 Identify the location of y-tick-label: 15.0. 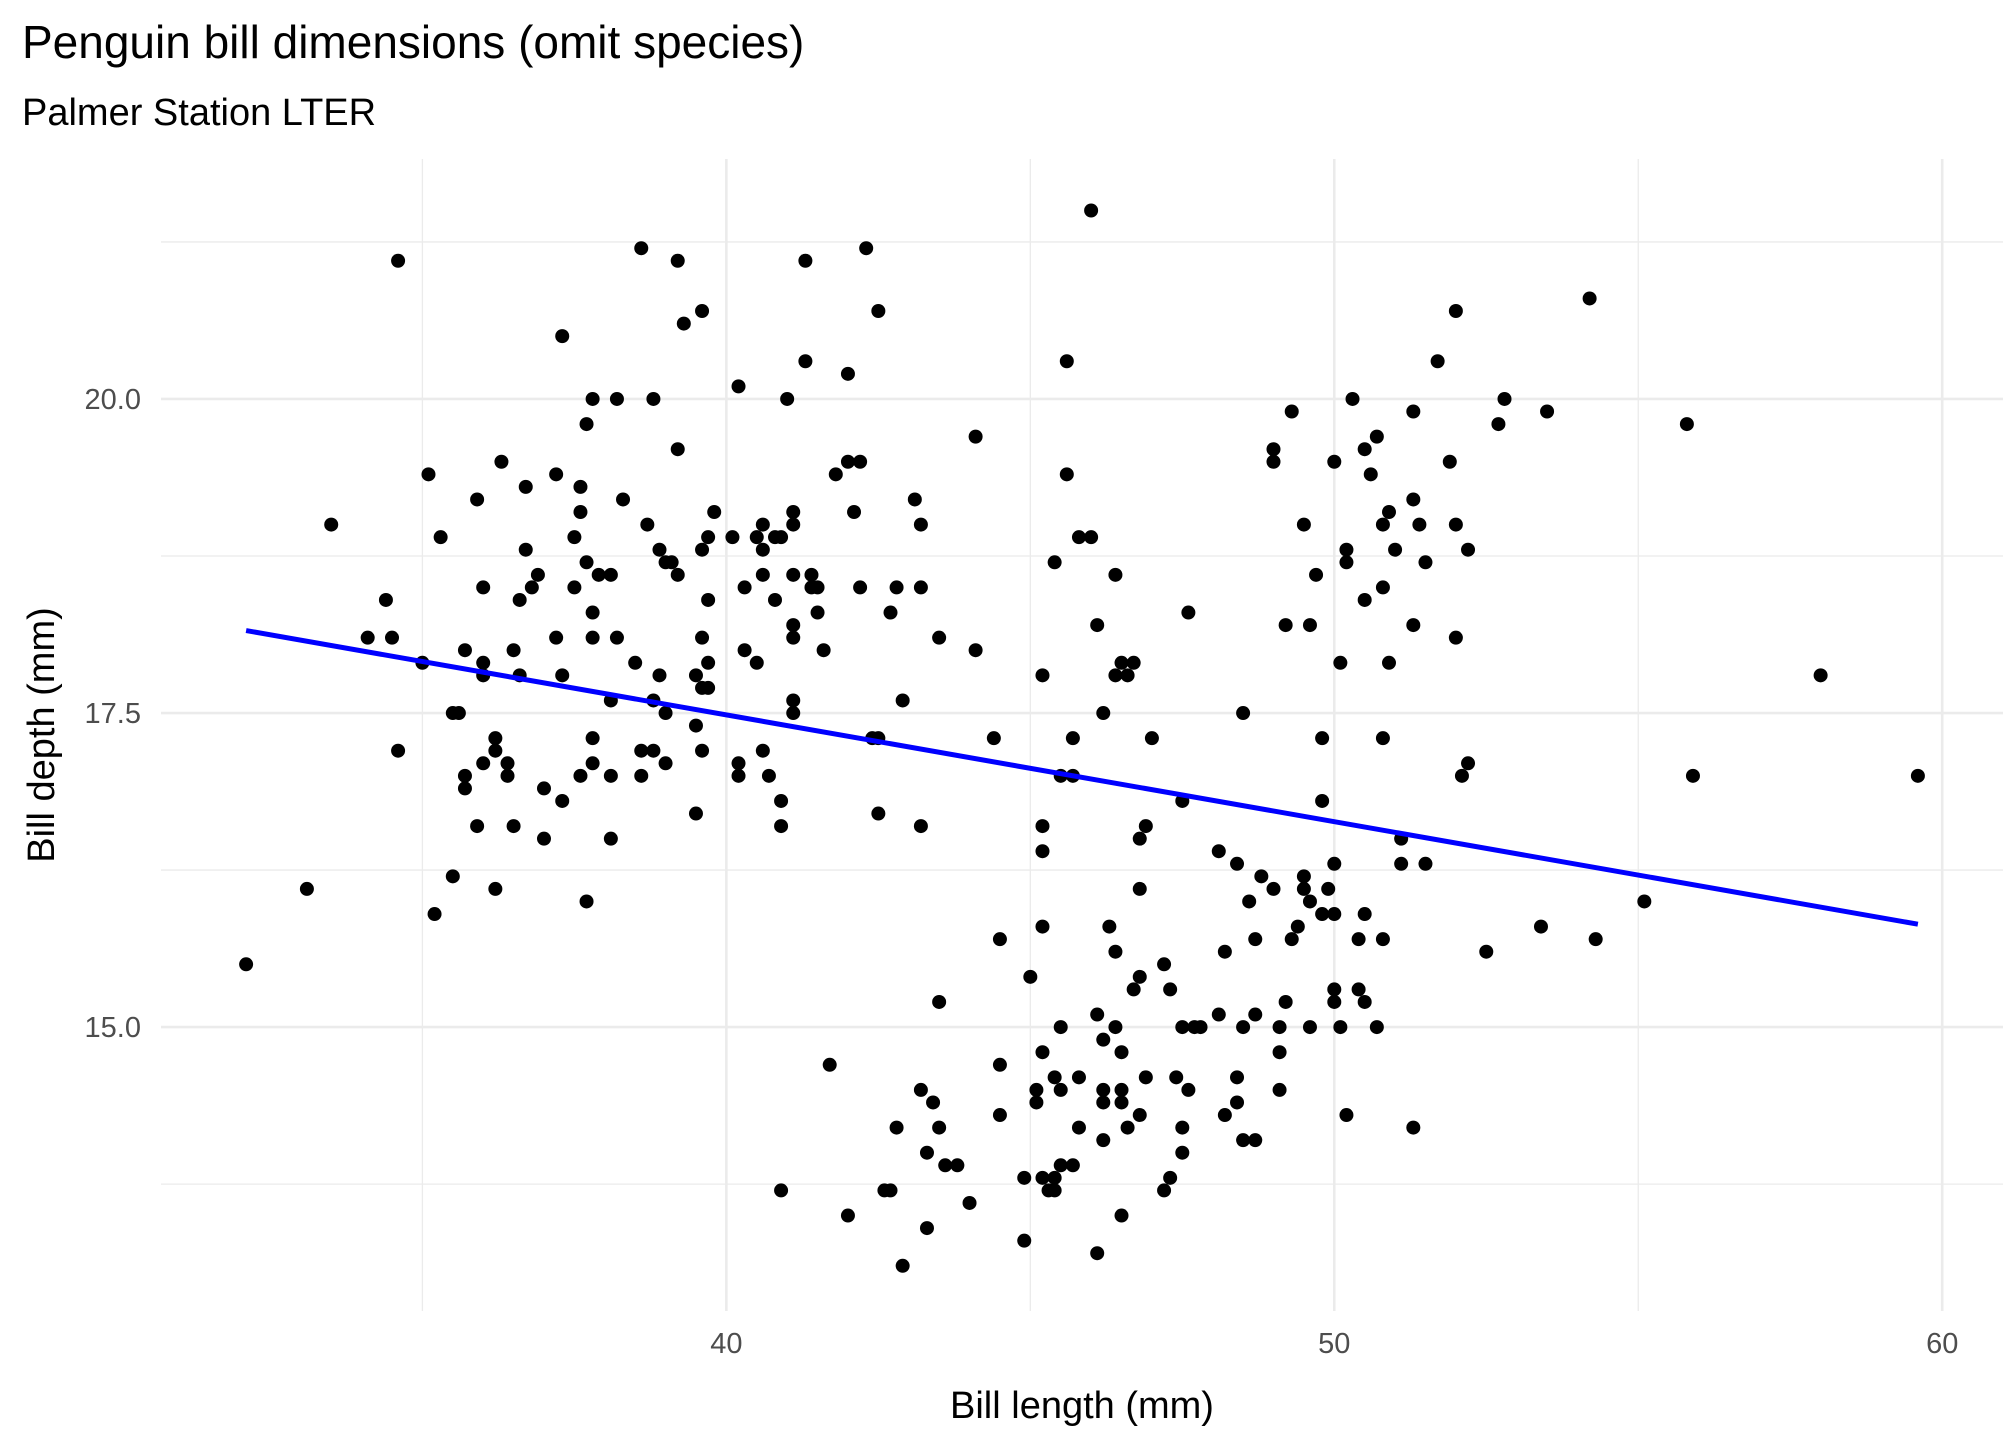
(113, 1028).